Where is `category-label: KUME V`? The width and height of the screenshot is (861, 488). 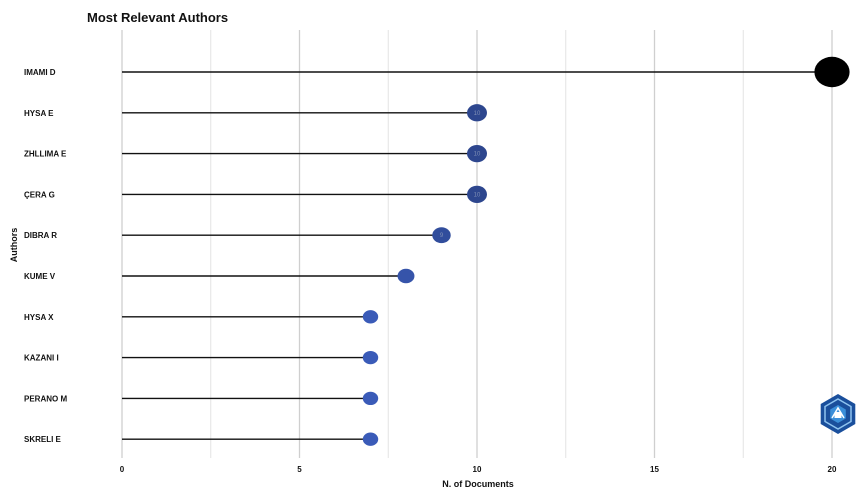
category-label: KUME V is located at coordinates (40, 276).